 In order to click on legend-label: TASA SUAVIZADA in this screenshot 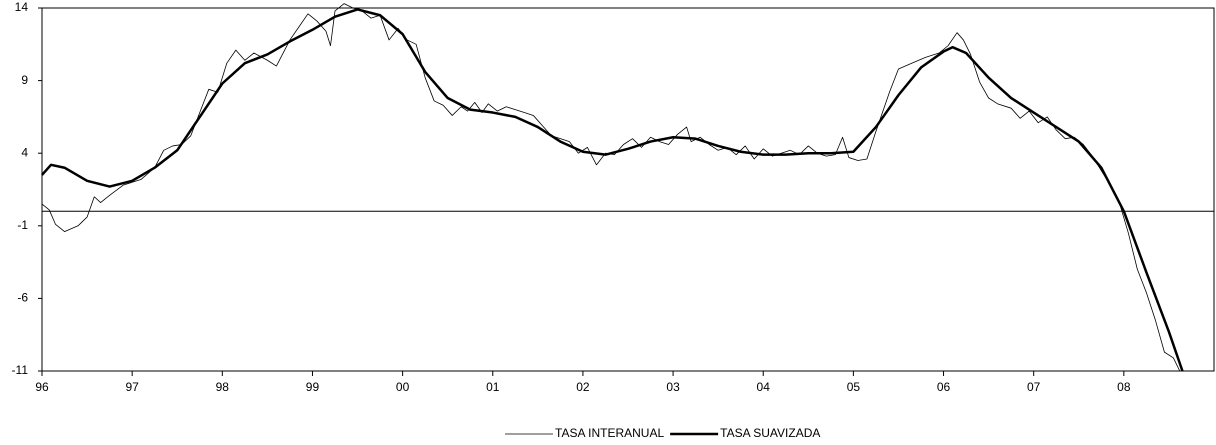, I will do `click(770, 433)`.